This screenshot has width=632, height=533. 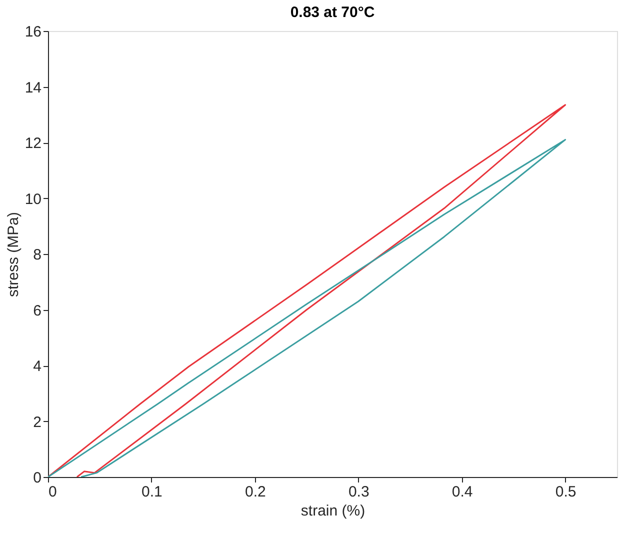 What do you see at coordinates (33, 32) in the screenshot?
I see `y-tick-label: 16` at bounding box center [33, 32].